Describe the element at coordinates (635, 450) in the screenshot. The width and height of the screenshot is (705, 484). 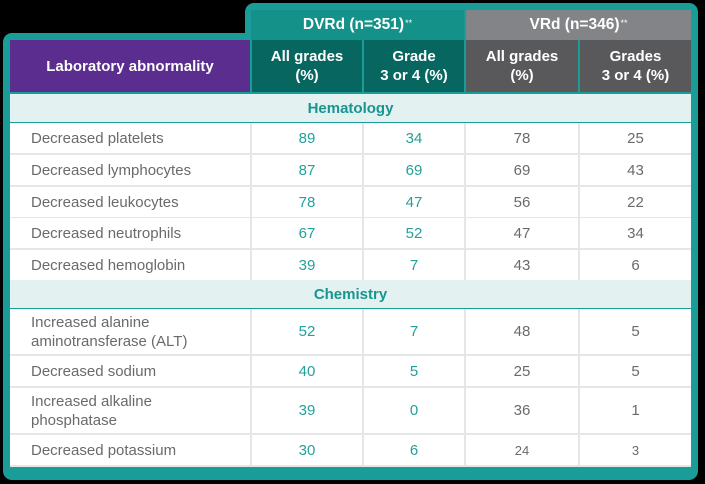
I see `cell-vrd-grade-3-4: 3` at that location.